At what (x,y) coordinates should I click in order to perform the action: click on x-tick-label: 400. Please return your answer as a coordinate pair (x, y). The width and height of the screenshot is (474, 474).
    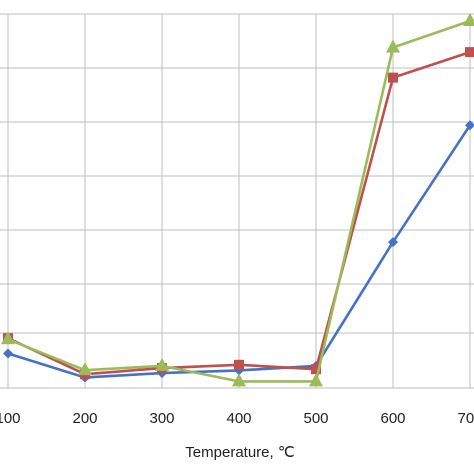
    Looking at the image, I should click on (238, 418).